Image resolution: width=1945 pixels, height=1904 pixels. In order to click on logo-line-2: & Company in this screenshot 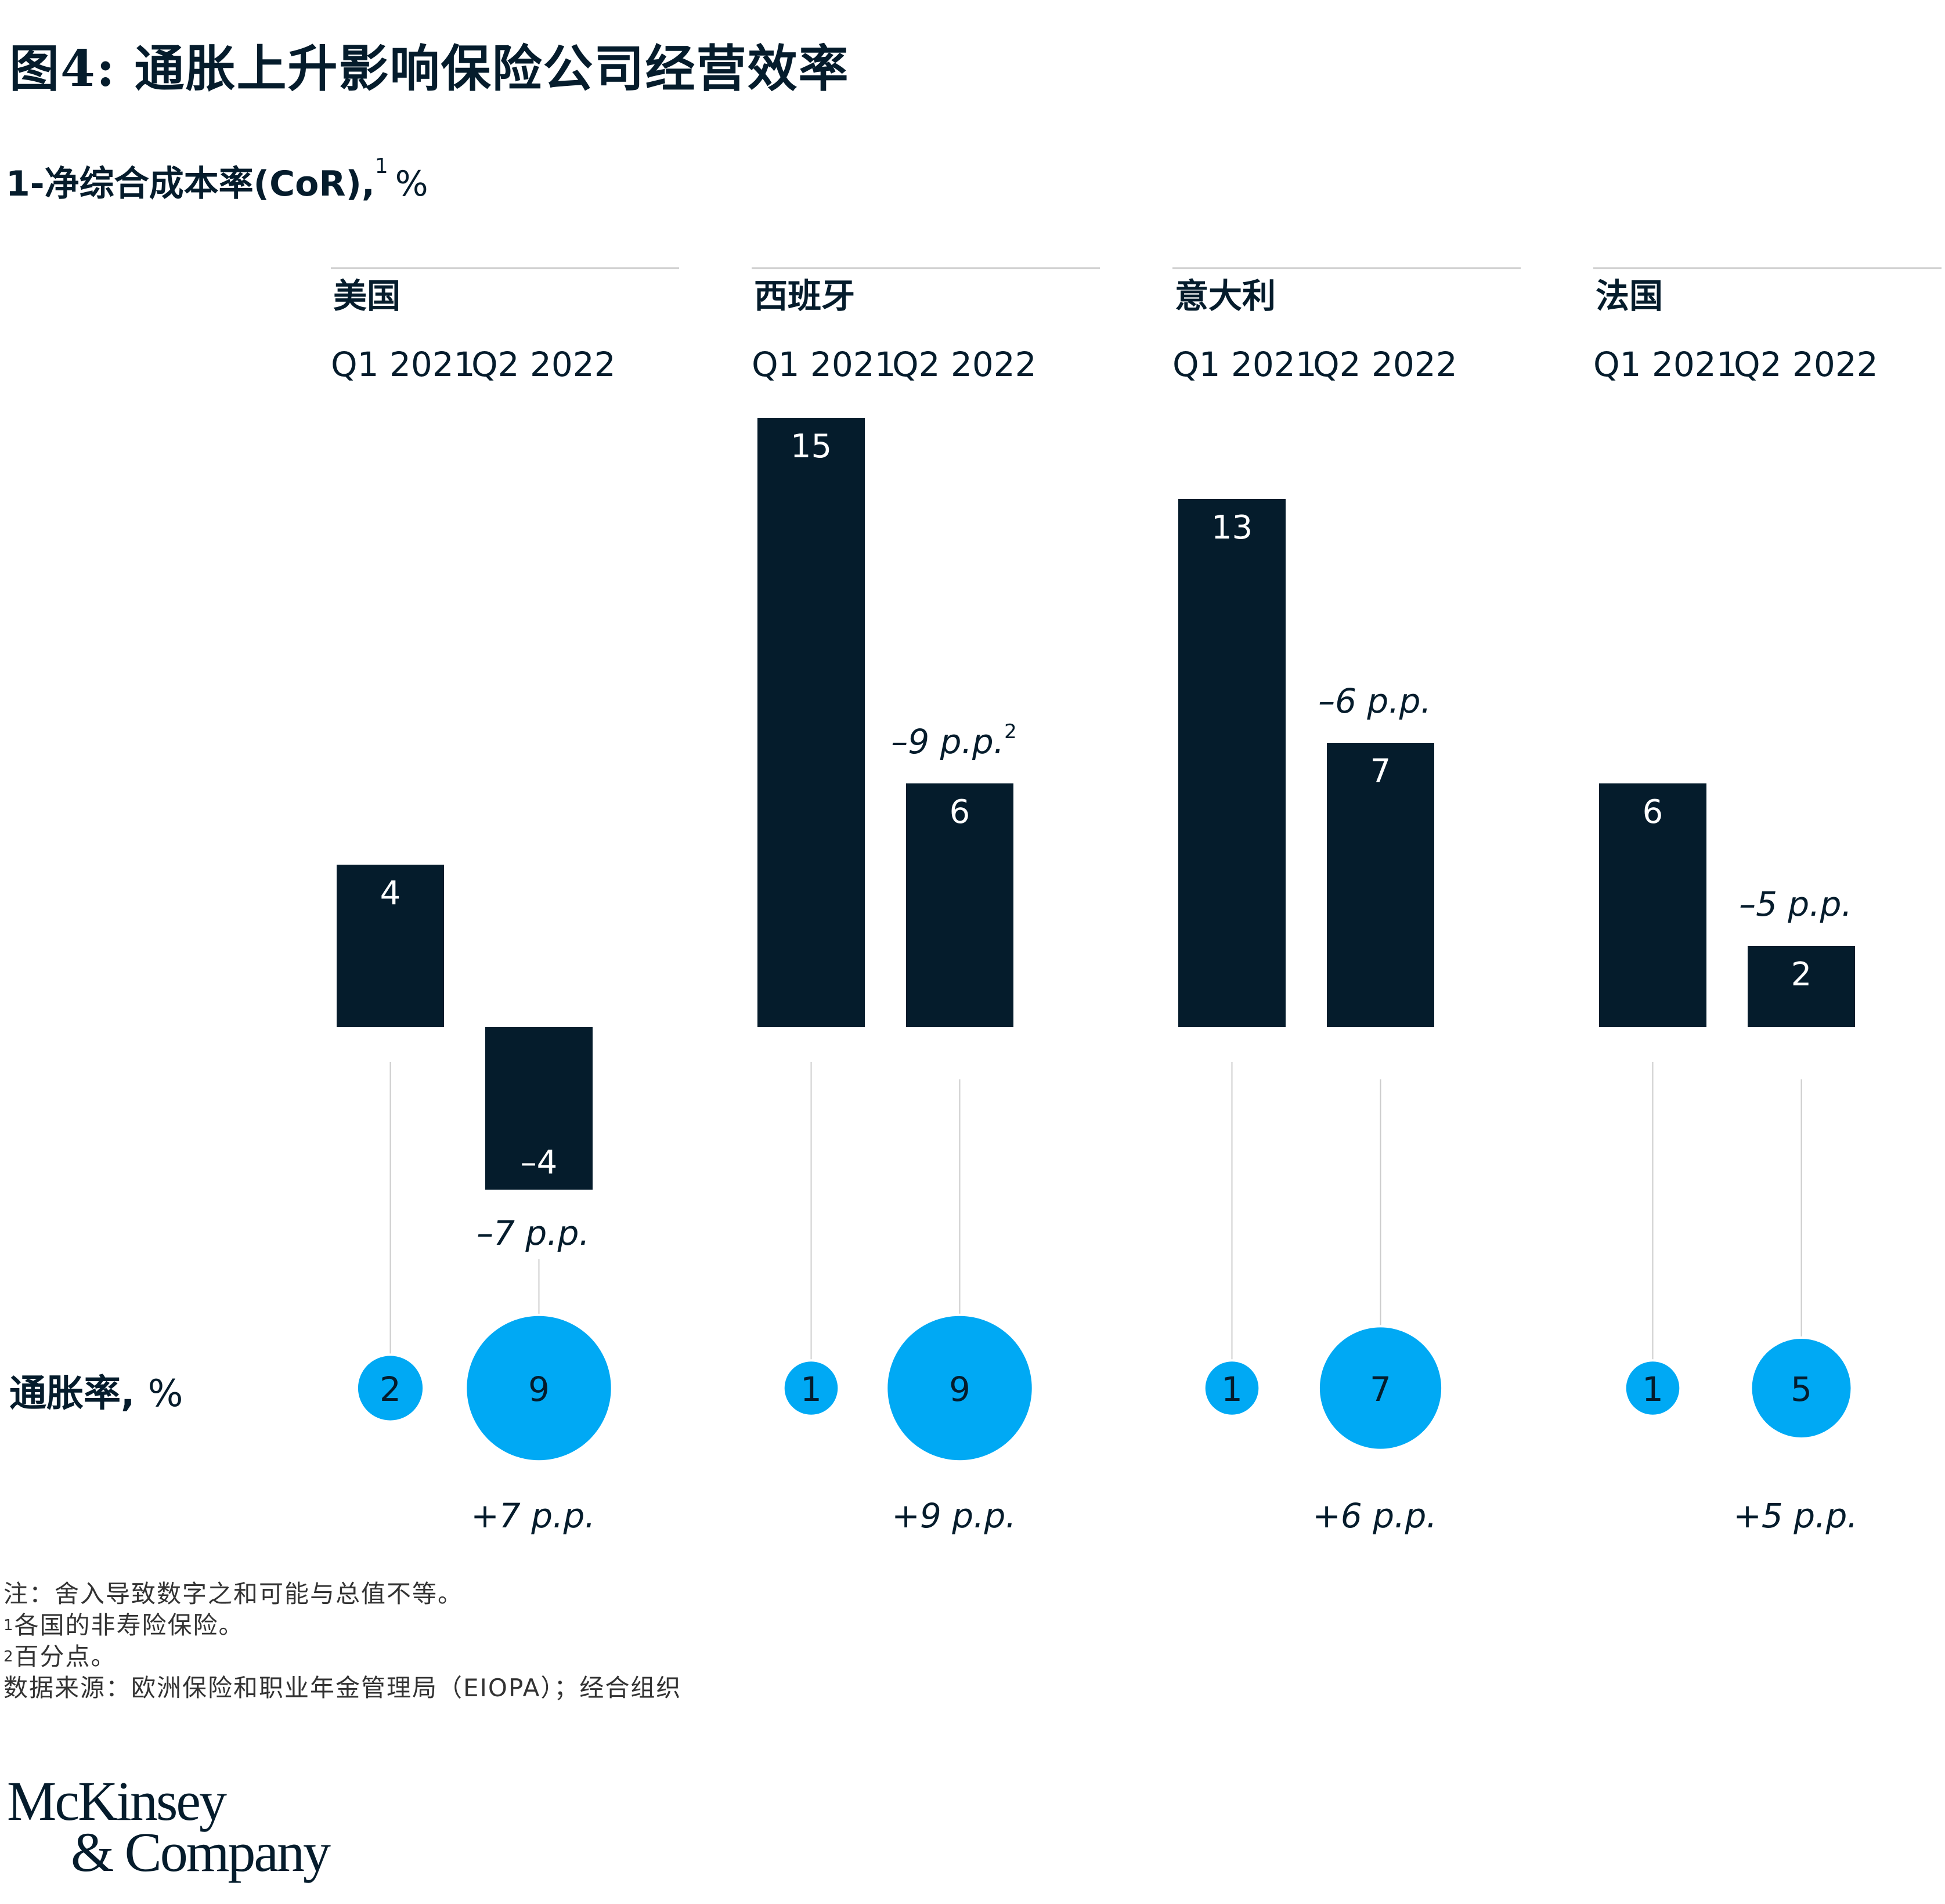, I will do `click(201, 1852)`.